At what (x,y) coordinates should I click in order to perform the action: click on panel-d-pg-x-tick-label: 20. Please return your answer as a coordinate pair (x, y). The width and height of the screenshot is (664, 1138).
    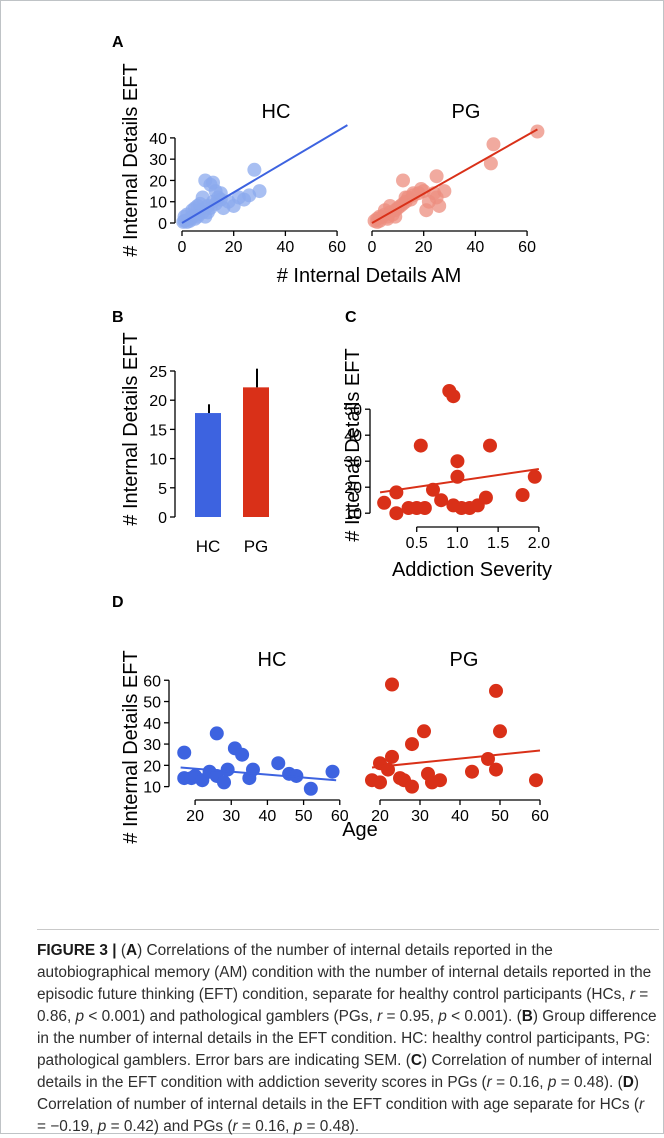
    Looking at the image, I should click on (380, 816).